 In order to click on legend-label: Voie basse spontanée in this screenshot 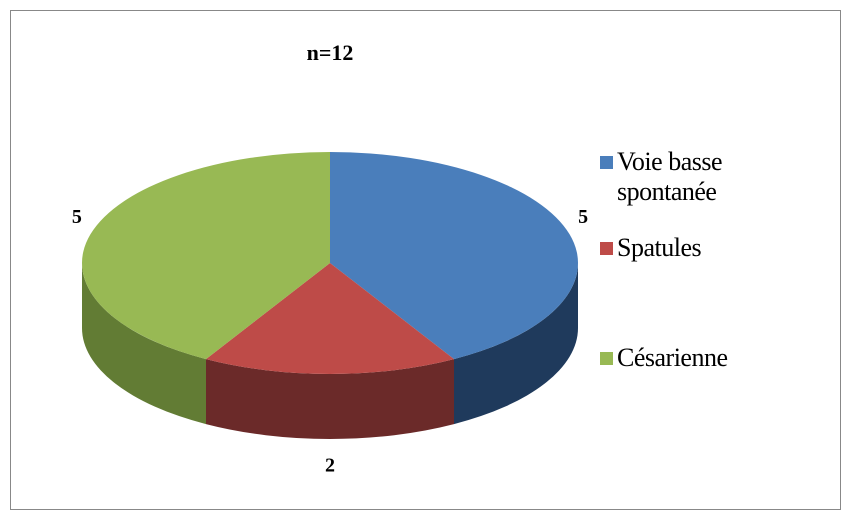, I will do `click(670, 176)`.